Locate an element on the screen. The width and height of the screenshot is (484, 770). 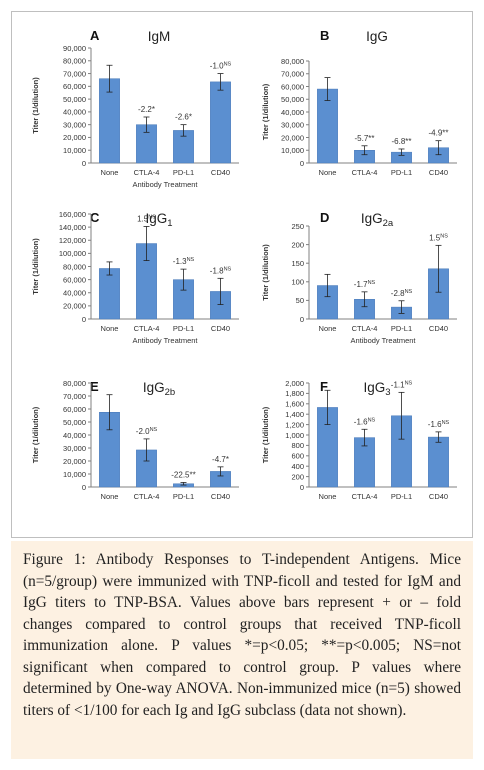
significance-mark: ** is located at coordinates (371, 138).